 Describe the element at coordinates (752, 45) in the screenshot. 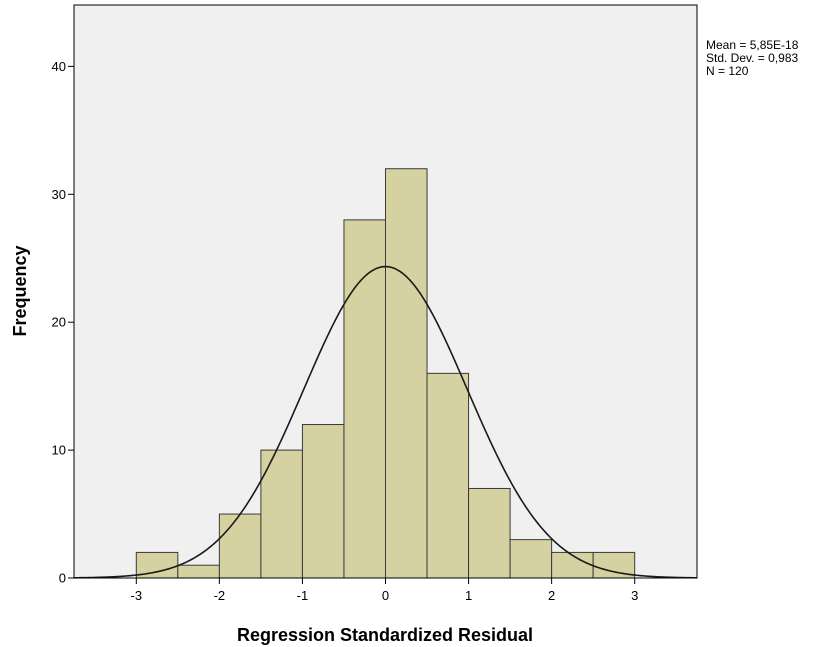

I see `stats-mean: Mean = 5,85E-18` at that location.